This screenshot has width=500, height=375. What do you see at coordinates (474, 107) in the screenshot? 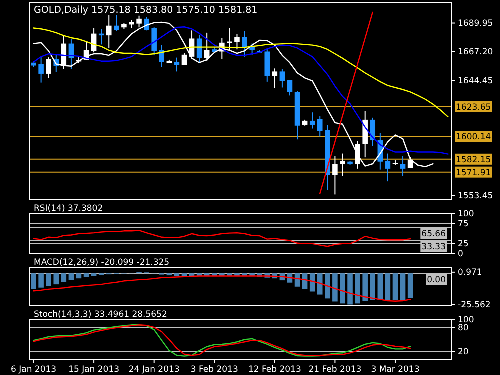
I see `ref-line-label: 1623.65` at bounding box center [474, 107].